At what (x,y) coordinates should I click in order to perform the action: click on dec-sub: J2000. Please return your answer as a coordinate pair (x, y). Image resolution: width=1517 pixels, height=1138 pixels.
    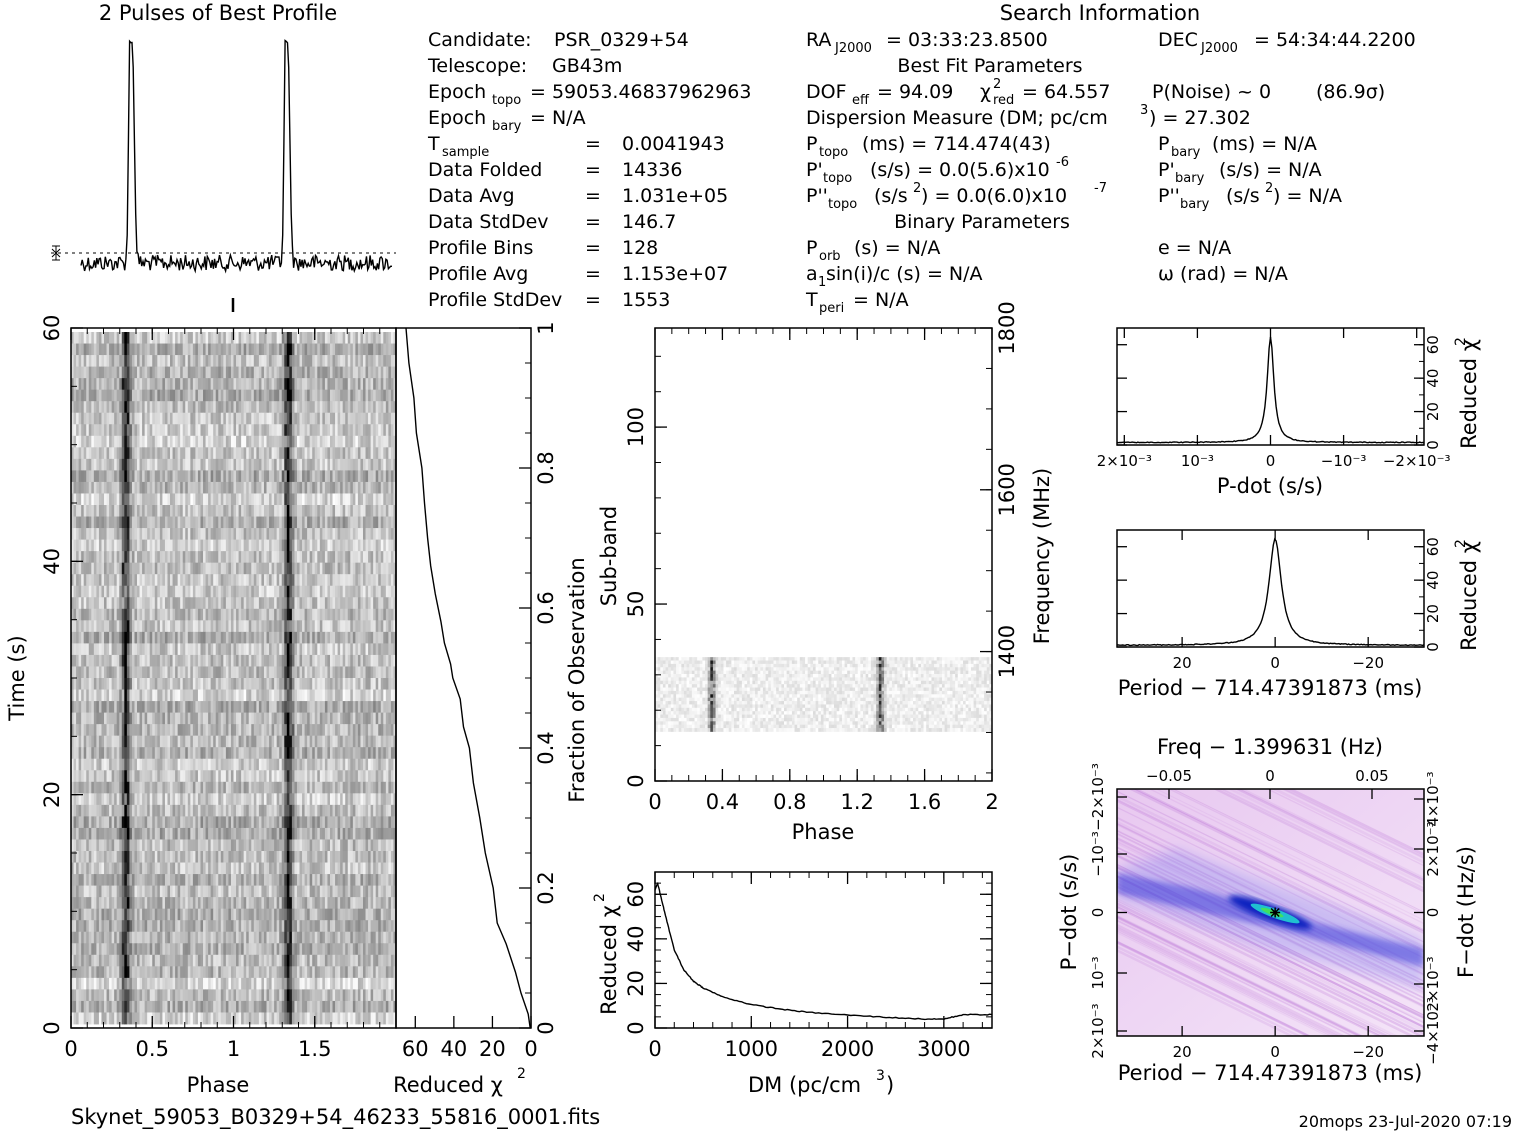
    Looking at the image, I should click on (1219, 48).